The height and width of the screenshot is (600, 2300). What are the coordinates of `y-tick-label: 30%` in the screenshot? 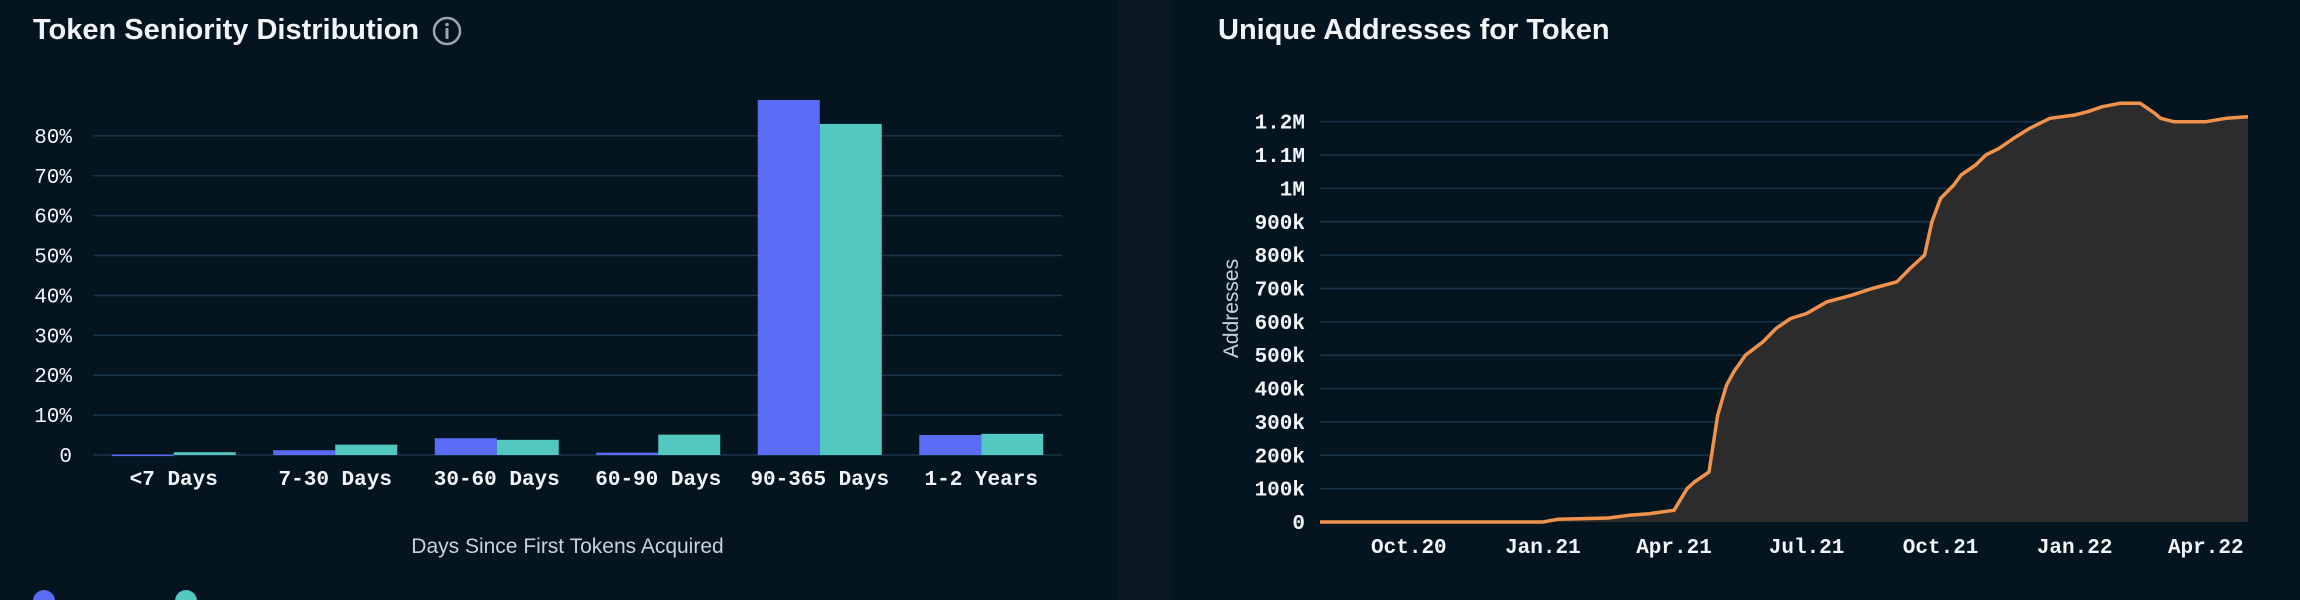 It's located at (53, 337).